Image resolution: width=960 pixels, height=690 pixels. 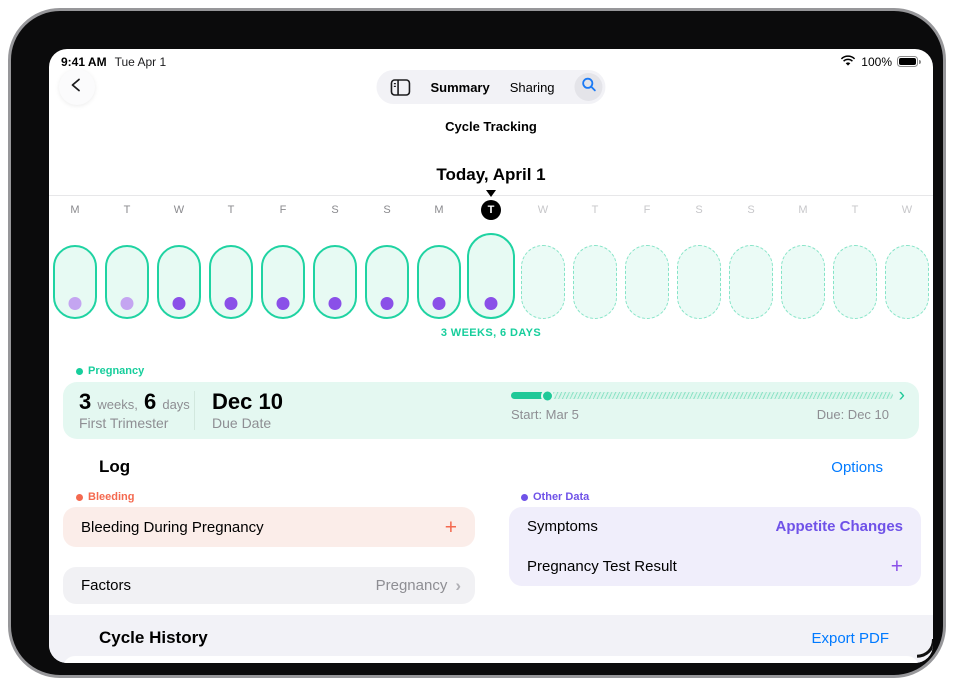 What do you see at coordinates (848, 62) in the screenshot?
I see `wifi-icon` at bounding box center [848, 62].